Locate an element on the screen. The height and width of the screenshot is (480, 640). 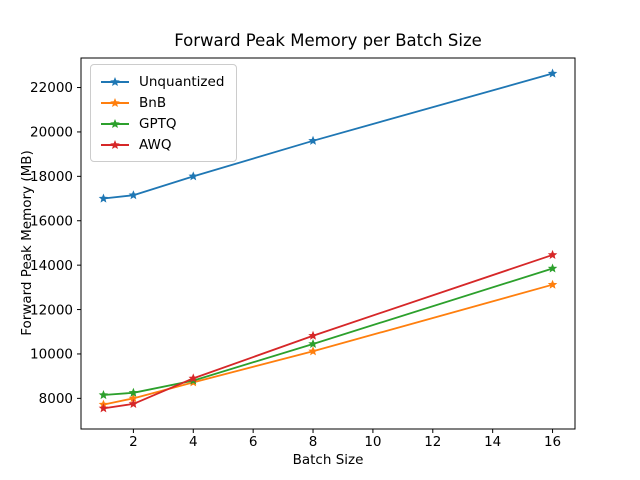
y-tick-label: 8000 is located at coordinates (56, 399).